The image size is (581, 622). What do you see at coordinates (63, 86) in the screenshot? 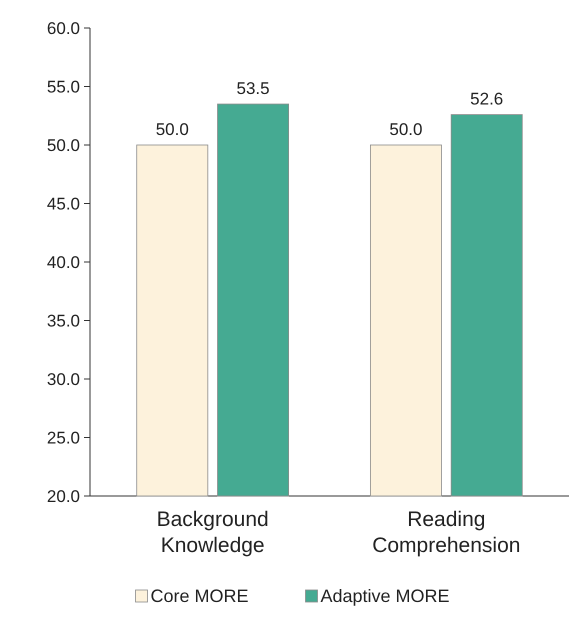
I see `y-tick-label: 55.0` at bounding box center [63, 86].